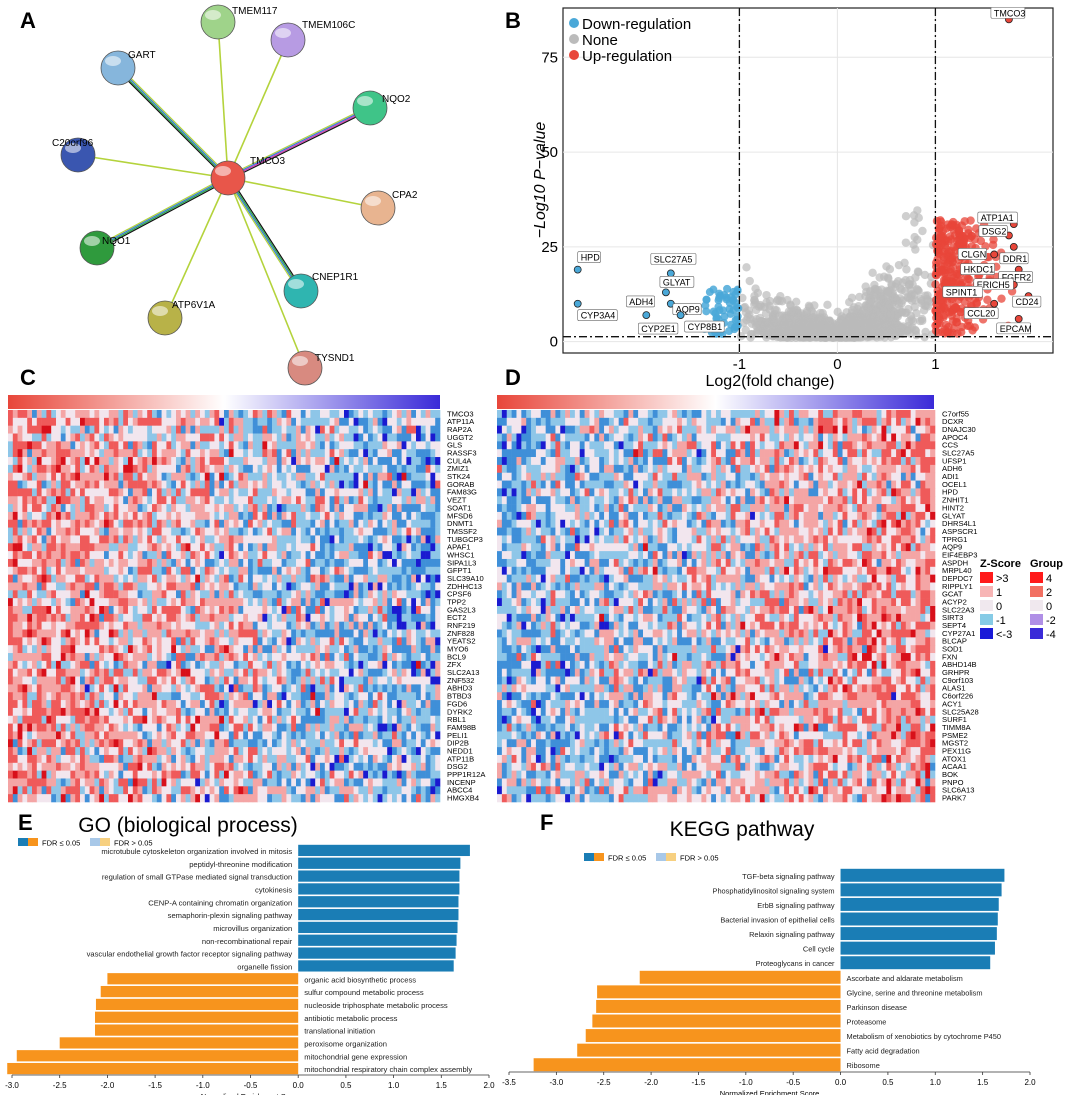 The height and width of the screenshot is (1095, 1065). I want to click on network-edge, so click(163, 214).